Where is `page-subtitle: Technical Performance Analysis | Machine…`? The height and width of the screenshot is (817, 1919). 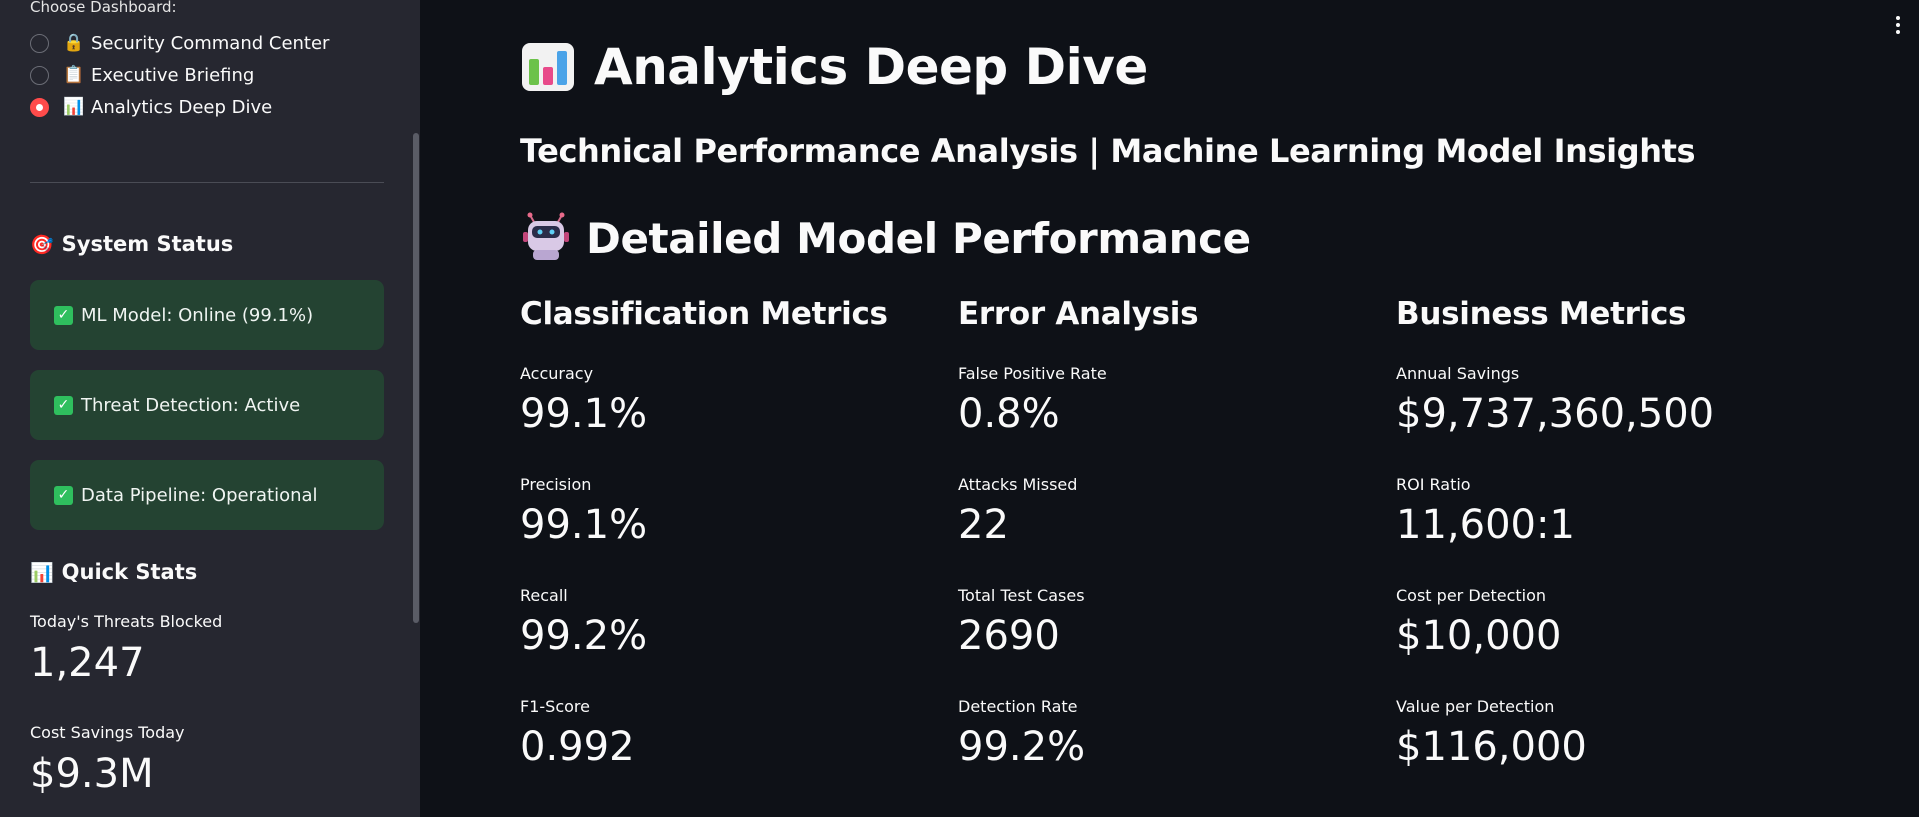 page-subtitle: Technical Performance Analysis | Machine… is located at coordinates (1108, 151).